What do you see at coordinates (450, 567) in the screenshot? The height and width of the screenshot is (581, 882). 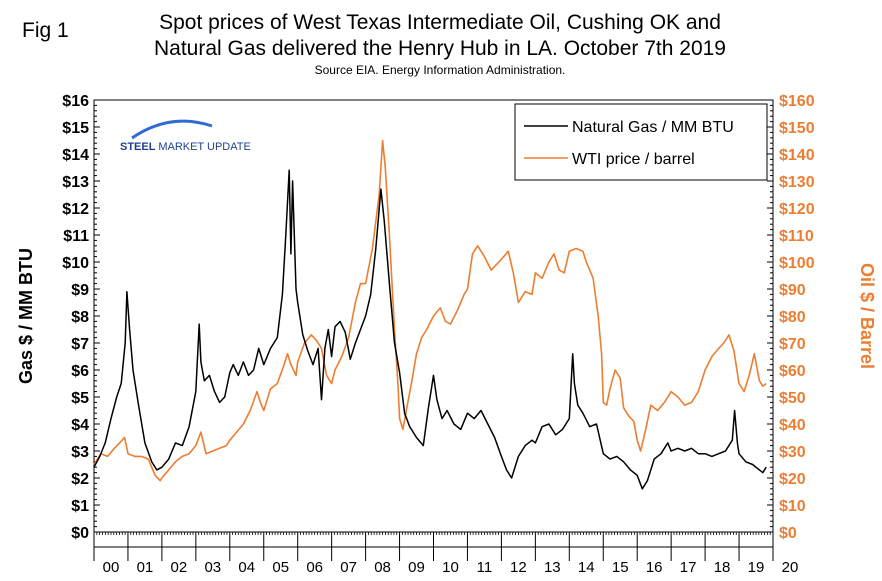 I see `x-tick-label: 10` at bounding box center [450, 567].